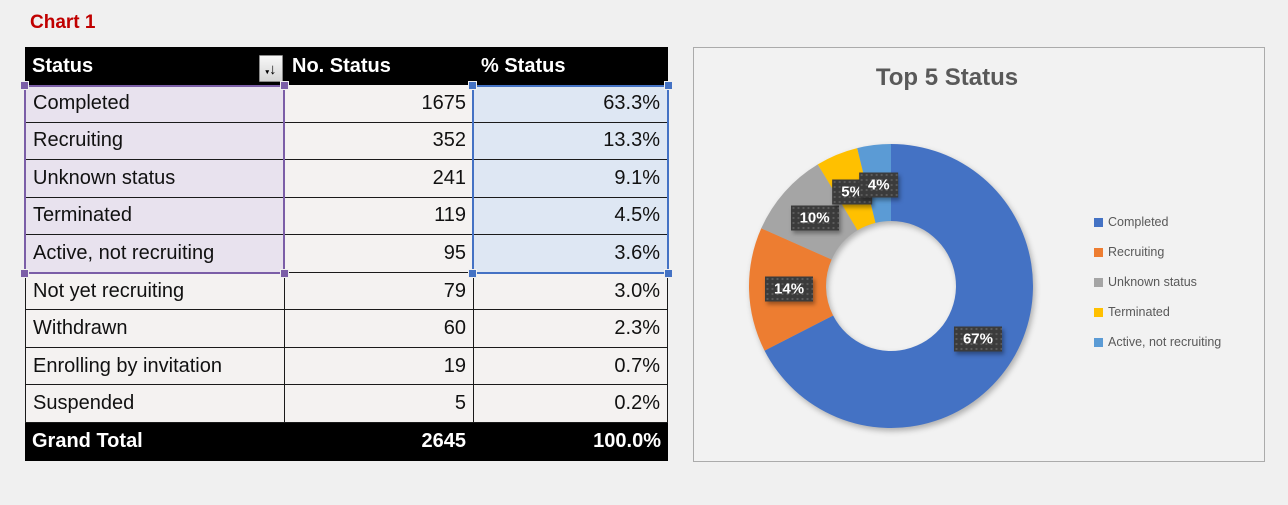  I want to click on chart-title: Top 5 Status, so click(947, 77).